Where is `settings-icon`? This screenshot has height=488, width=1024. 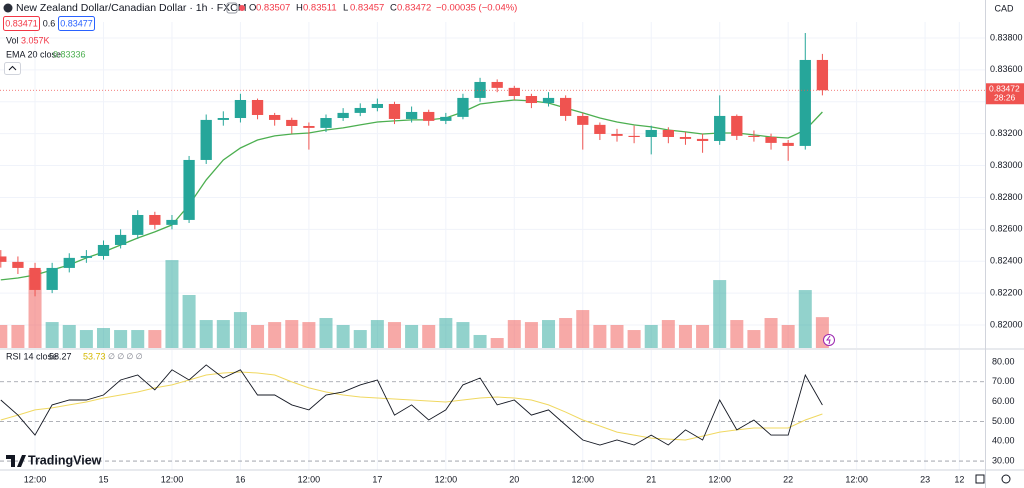
settings-icon is located at coordinates (1006, 479).